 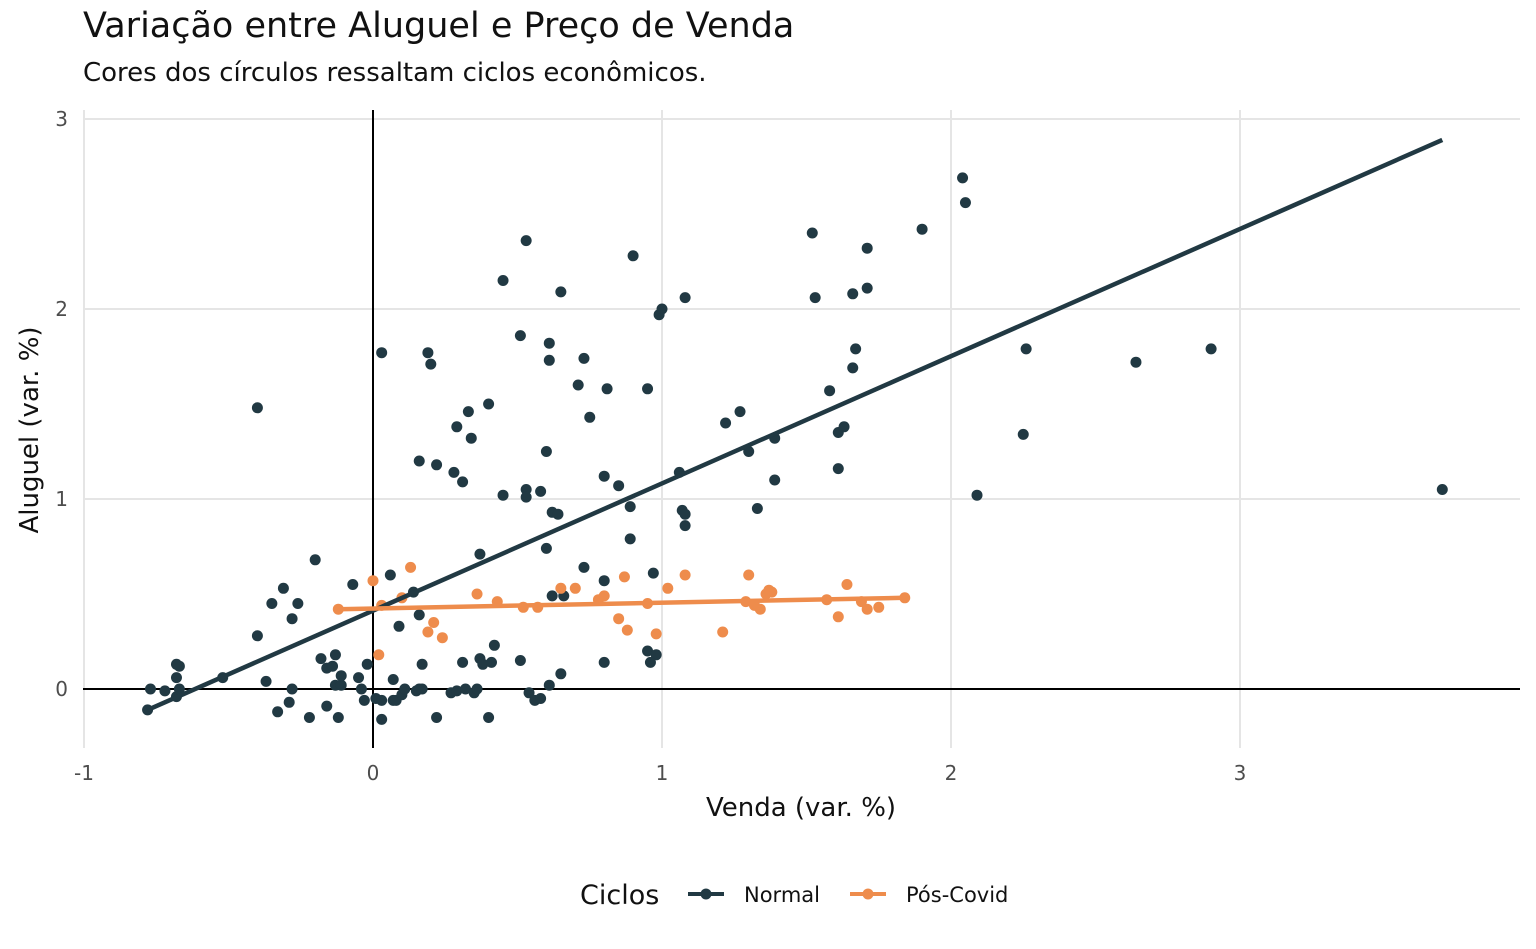 What do you see at coordinates (61, 119) in the screenshot?
I see `y-tick-label: 3` at bounding box center [61, 119].